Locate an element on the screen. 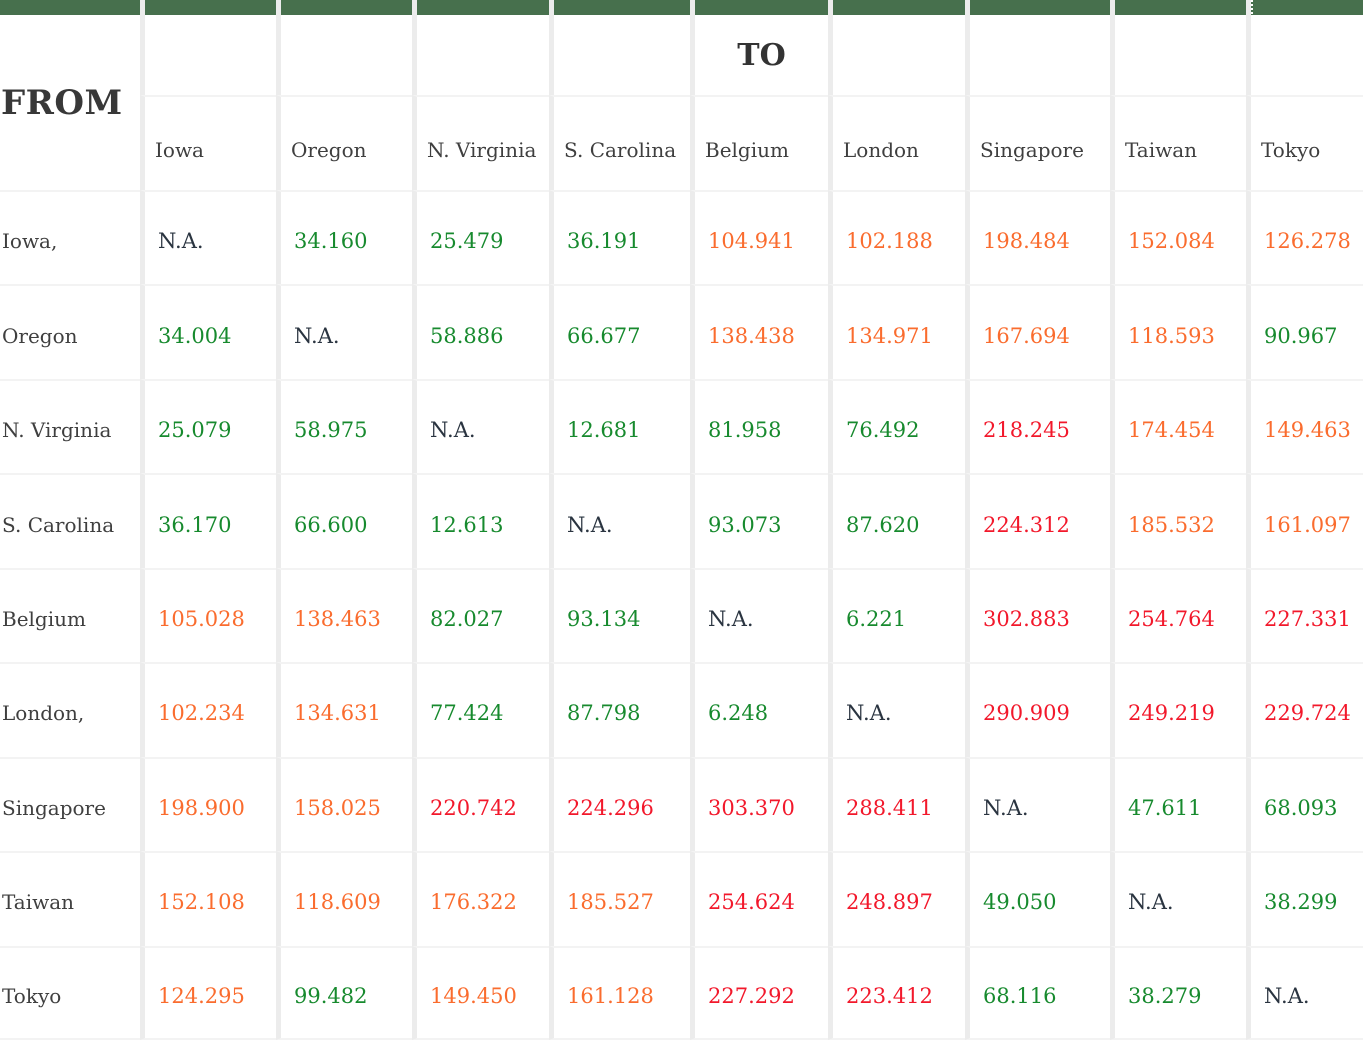 The height and width of the screenshot is (1040, 1363). latency-cell: 6.221 is located at coordinates (896, 615).